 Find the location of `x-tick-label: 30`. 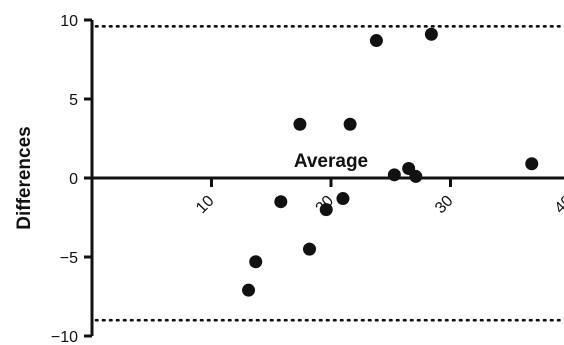

x-tick-label: 30 is located at coordinates (444, 204).